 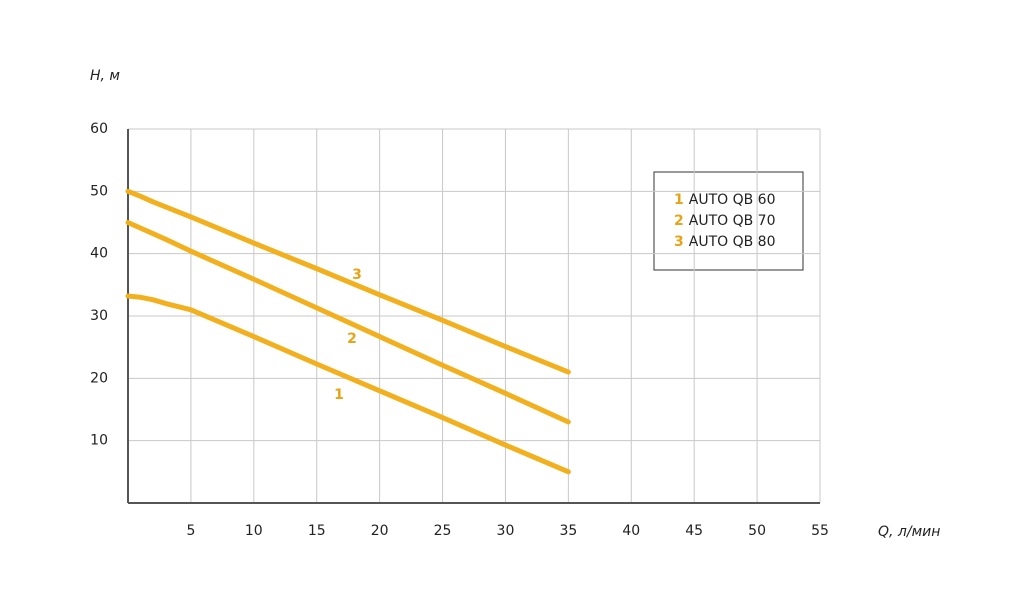 What do you see at coordinates (679, 200) in the screenshot?
I see `legend-number: 1` at bounding box center [679, 200].